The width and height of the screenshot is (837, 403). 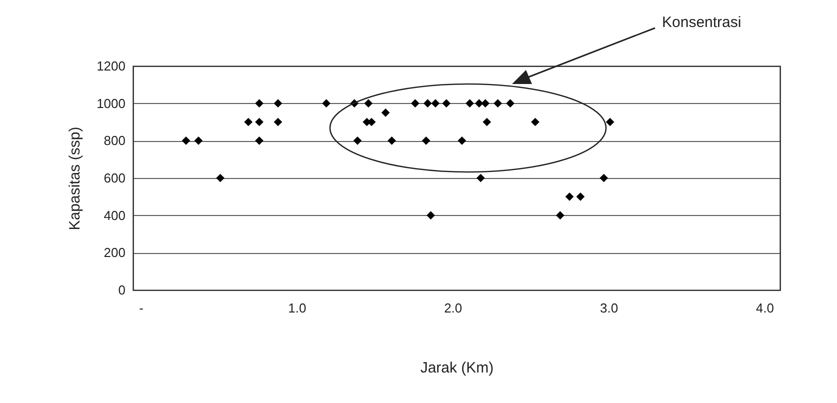 What do you see at coordinates (75, 178) in the screenshot?
I see `y-axis-title: Kapasitas (ssp)` at bounding box center [75, 178].